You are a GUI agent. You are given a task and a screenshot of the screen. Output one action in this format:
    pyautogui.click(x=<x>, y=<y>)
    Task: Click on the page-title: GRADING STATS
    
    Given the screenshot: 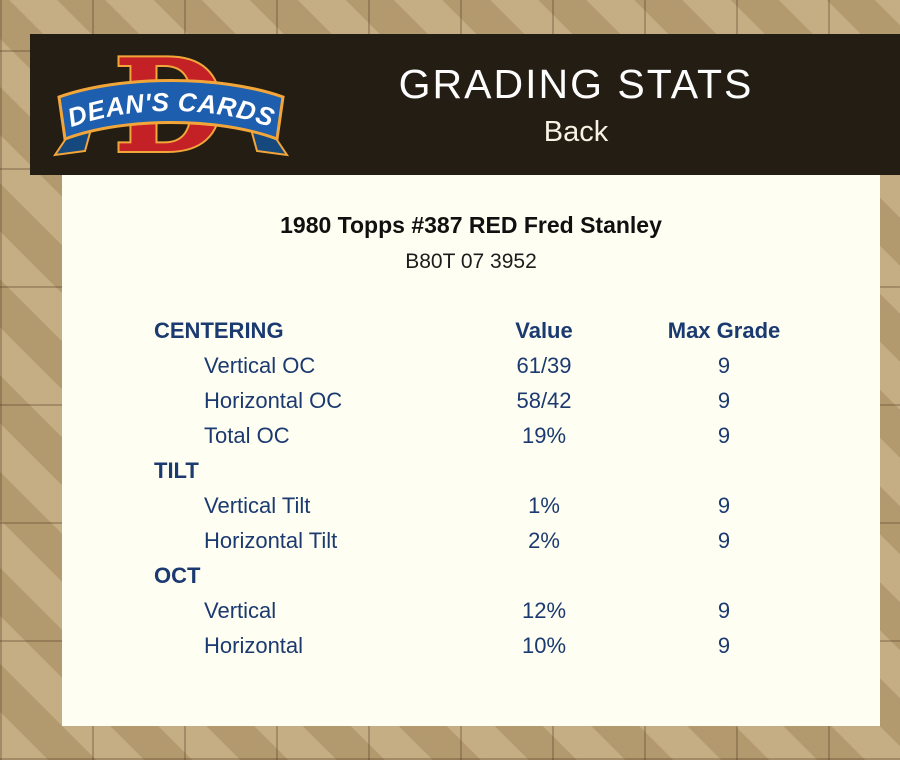 What is the action you would take?
    pyautogui.click(x=576, y=83)
    